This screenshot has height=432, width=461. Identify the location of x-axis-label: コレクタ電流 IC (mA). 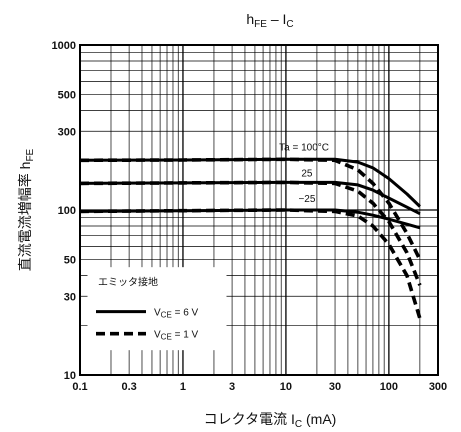
(270, 420).